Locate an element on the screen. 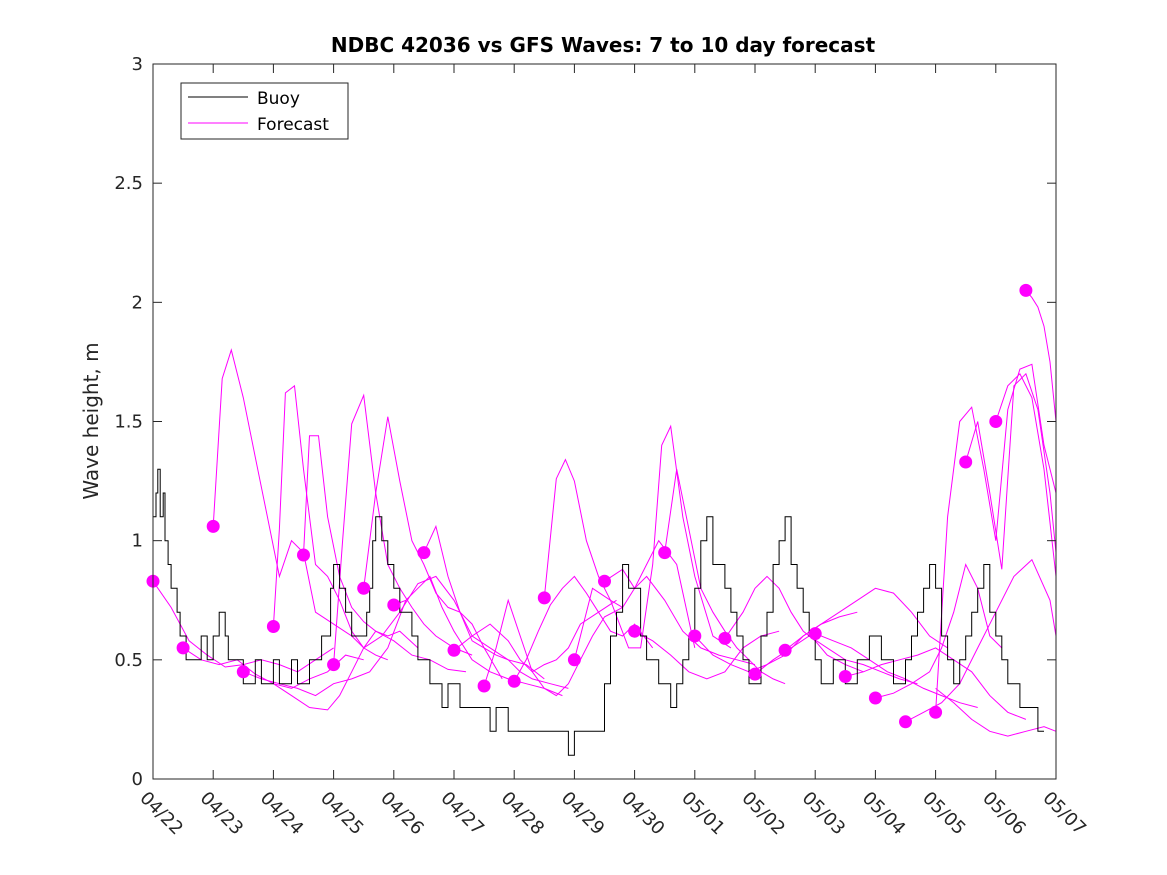 The width and height of the screenshot is (1167, 875). y-tick-label: 0 is located at coordinates (137, 779).